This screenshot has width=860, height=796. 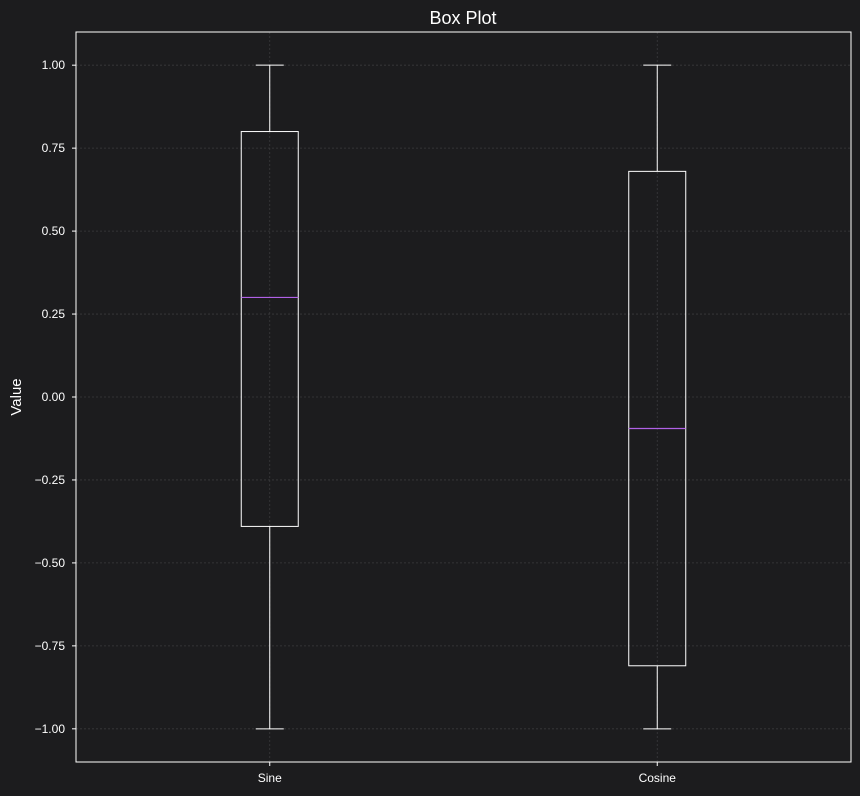 I want to click on y-tick-label: 0.75, so click(x=54, y=148).